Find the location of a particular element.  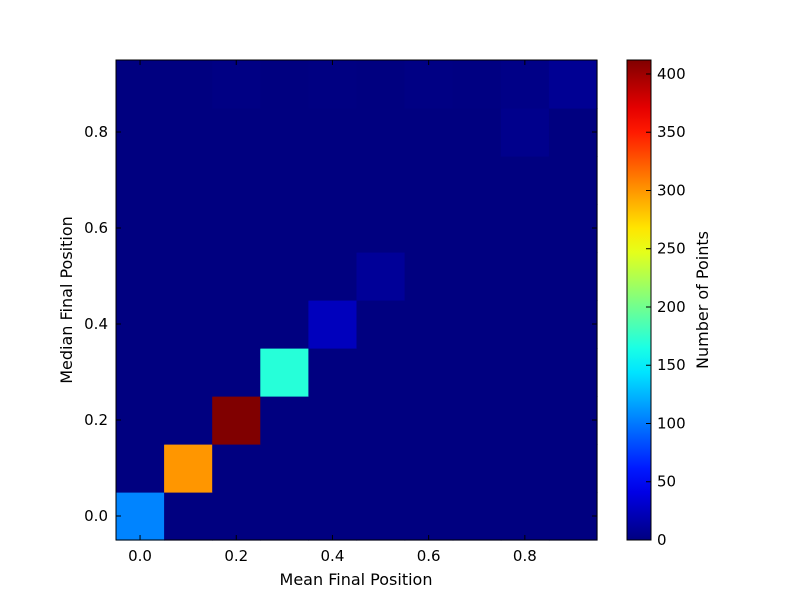

colorbar-ticks: 0 50 100 150 200 250 300 350 400 is located at coordinates (666, 307).